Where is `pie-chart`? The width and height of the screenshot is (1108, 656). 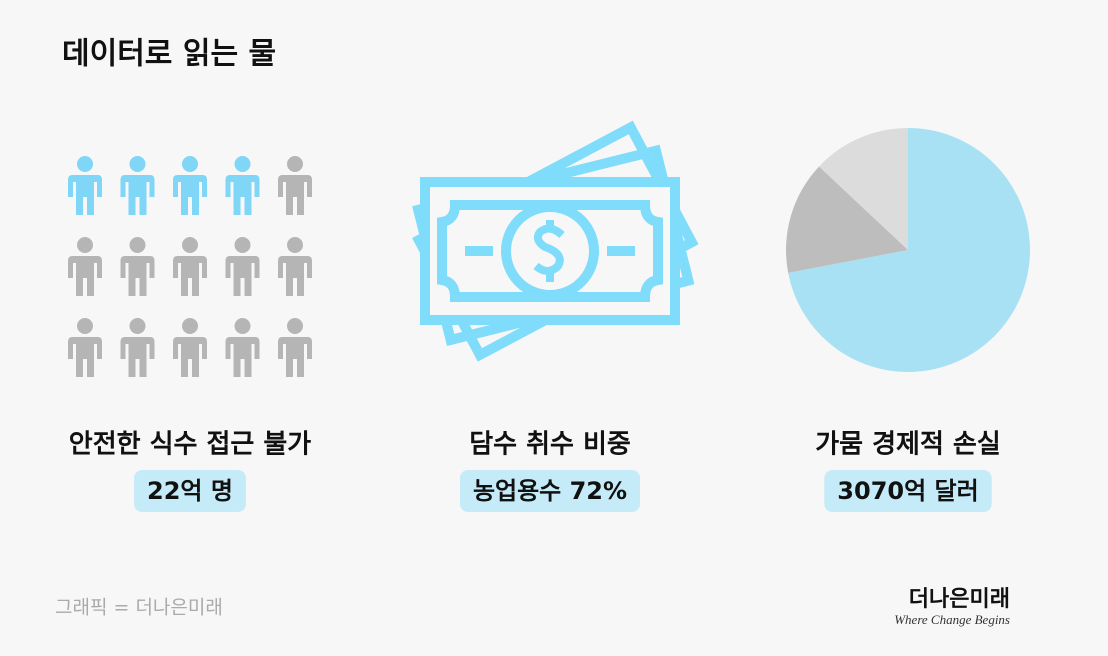
pie-chart is located at coordinates (908, 250).